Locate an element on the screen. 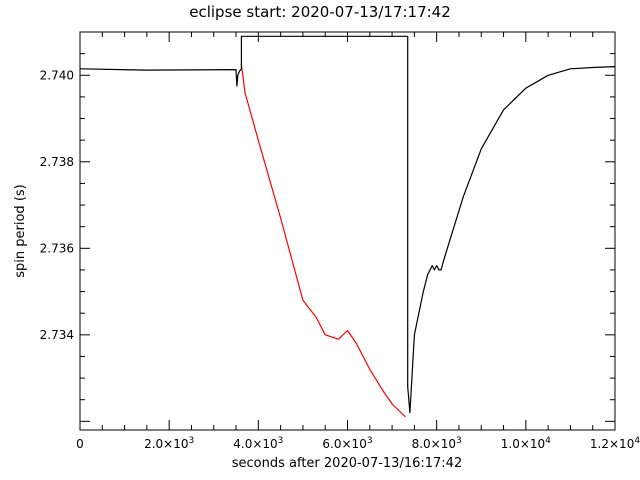  x-tick-label: 1.0×104 is located at coordinates (526, 443).